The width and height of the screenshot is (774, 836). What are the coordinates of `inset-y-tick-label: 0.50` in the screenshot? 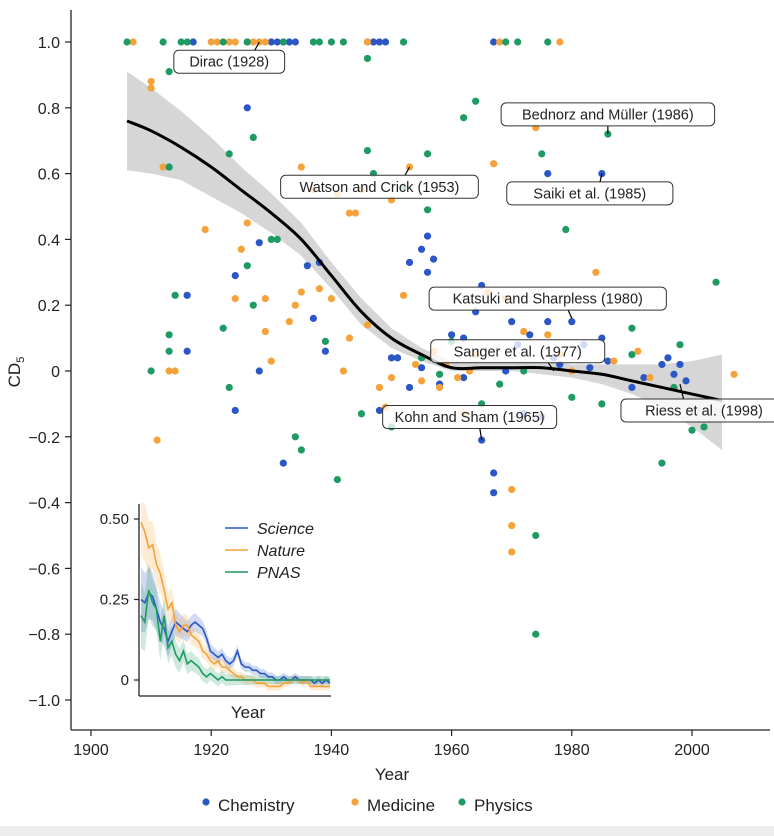 It's located at (114, 519).